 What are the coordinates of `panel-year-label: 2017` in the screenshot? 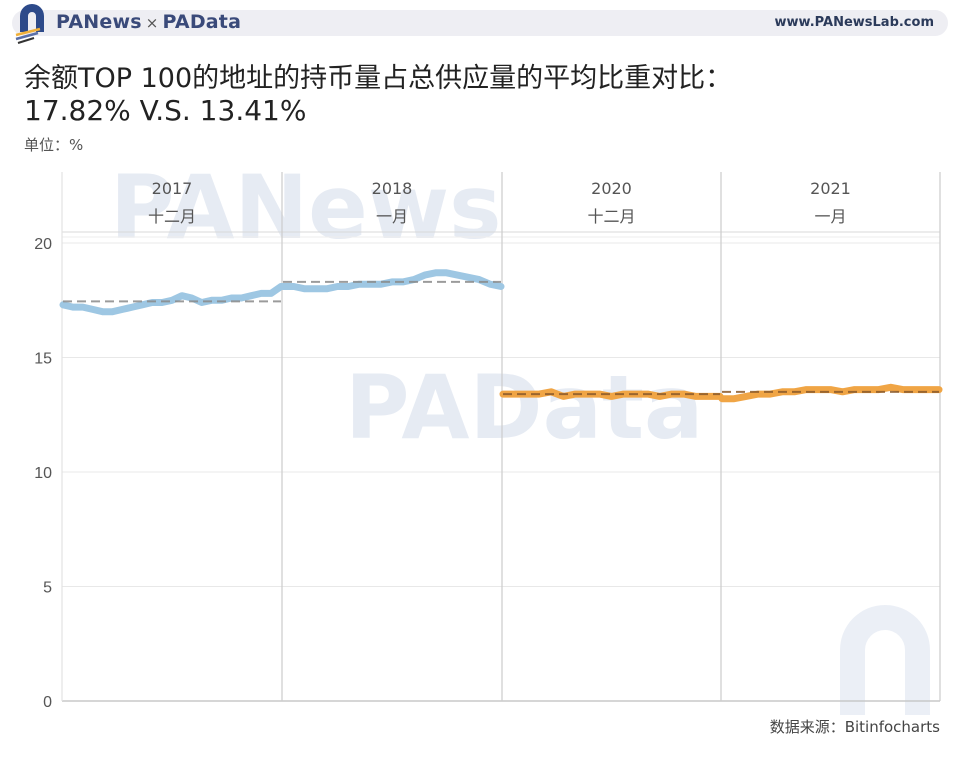 It's located at (172, 188).